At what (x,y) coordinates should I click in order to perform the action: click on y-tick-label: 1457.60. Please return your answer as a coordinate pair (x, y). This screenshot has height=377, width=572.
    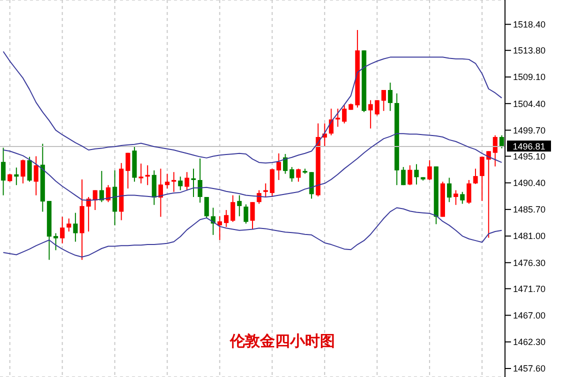
    Looking at the image, I should click on (529, 369).